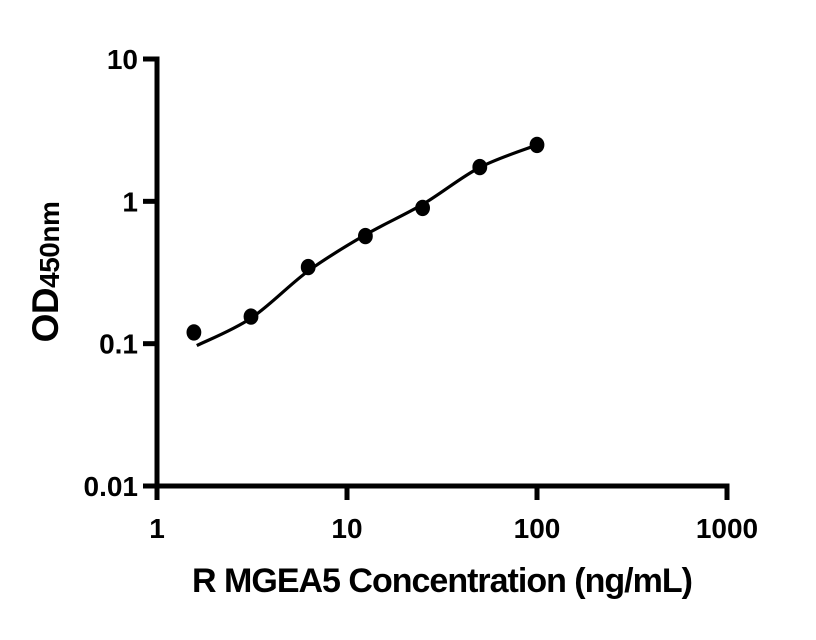 The image size is (816, 640). I want to click on x-tick-label-1: 1, so click(157, 528).